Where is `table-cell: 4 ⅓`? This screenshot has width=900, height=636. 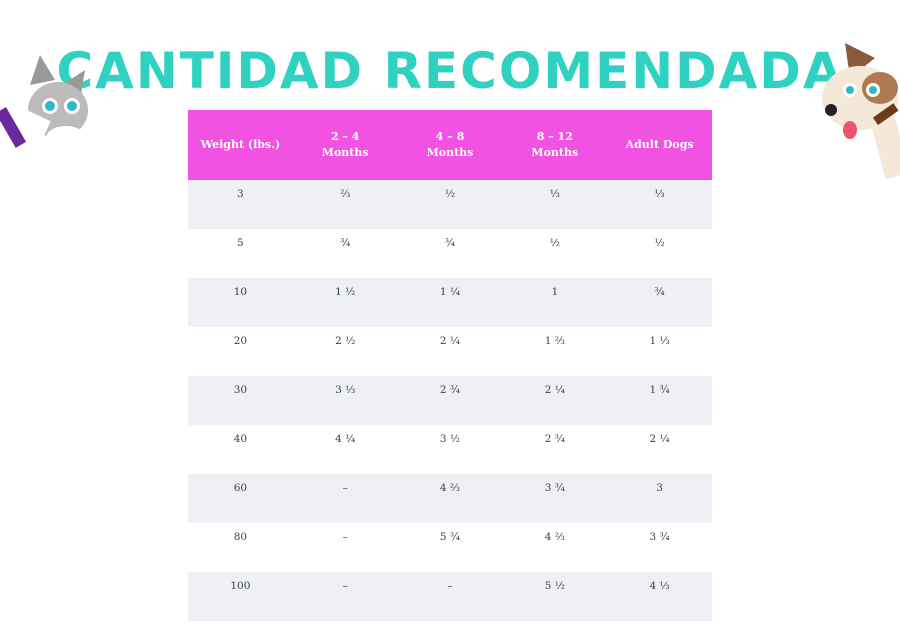
table-cell: 4 ⅓ is located at coordinates (659, 596).